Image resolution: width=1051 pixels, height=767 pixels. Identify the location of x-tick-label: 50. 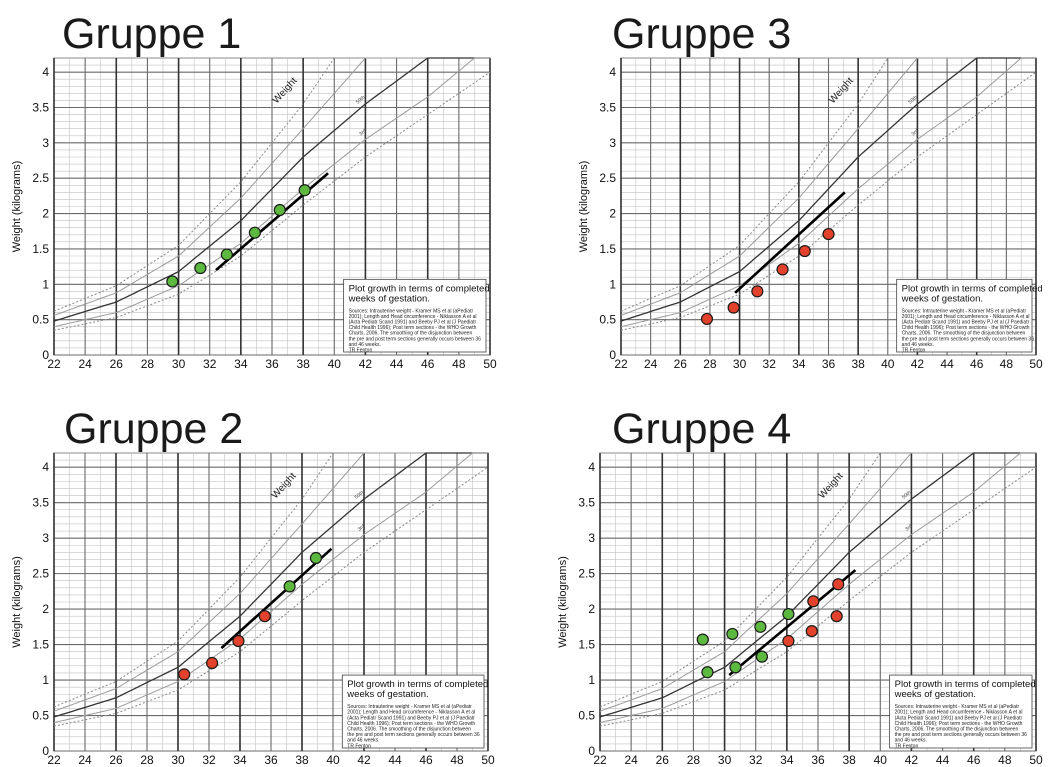
(490, 364).